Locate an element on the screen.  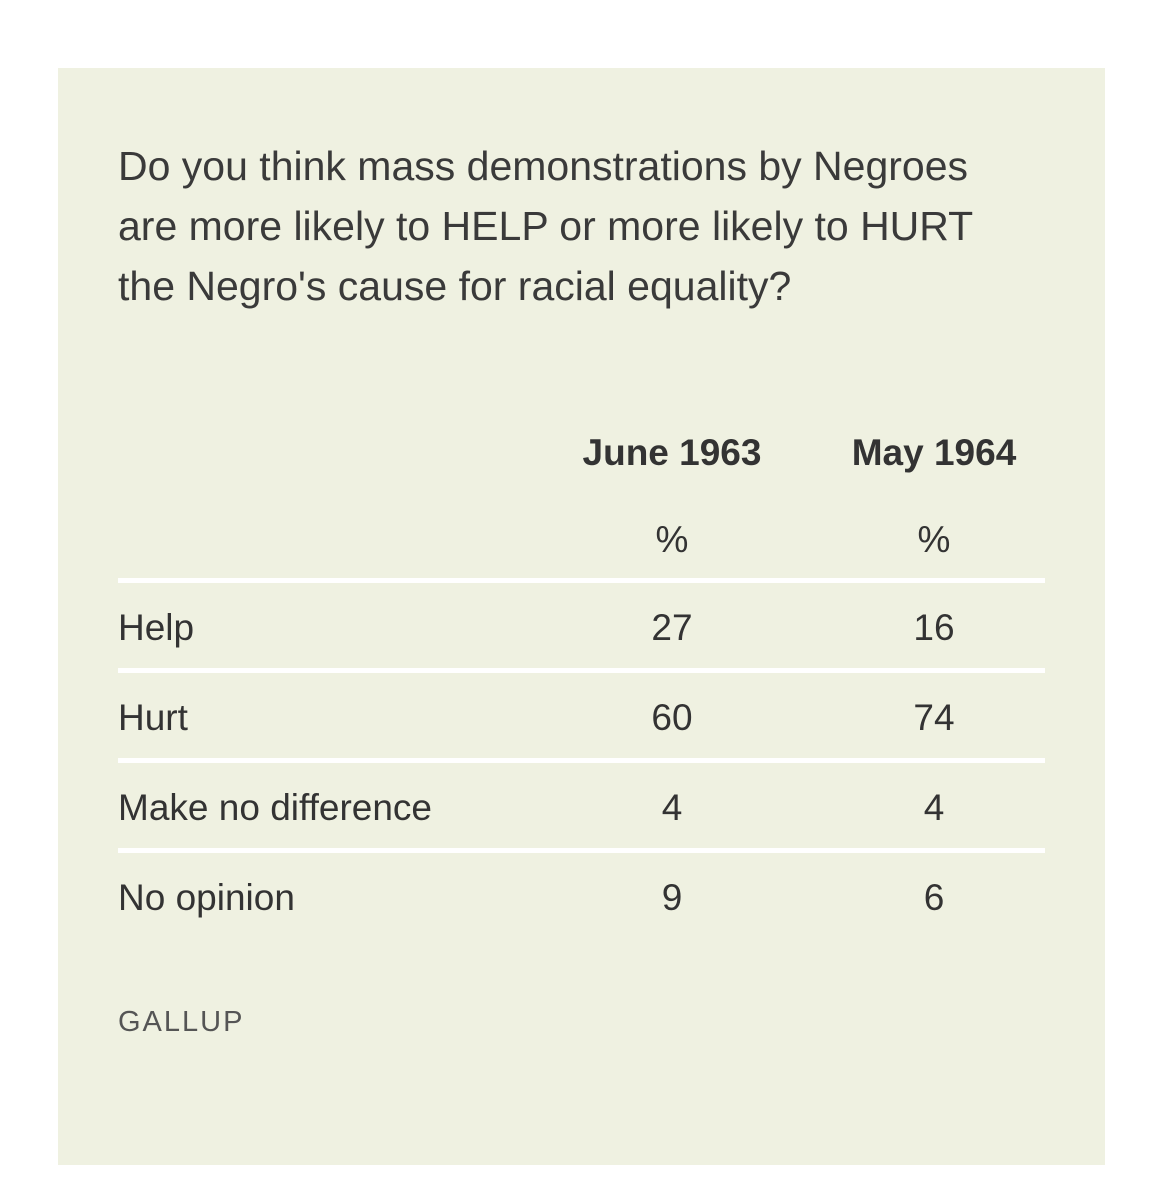
row-label: Help is located at coordinates (156, 627).